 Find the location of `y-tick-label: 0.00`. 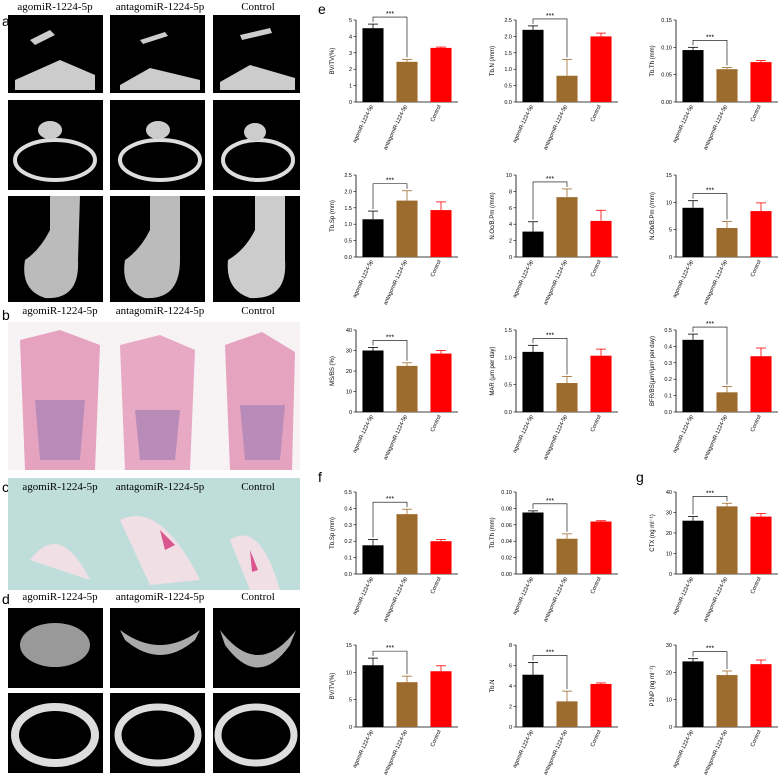

y-tick-label: 0.00 is located at coordinates (666, 103).